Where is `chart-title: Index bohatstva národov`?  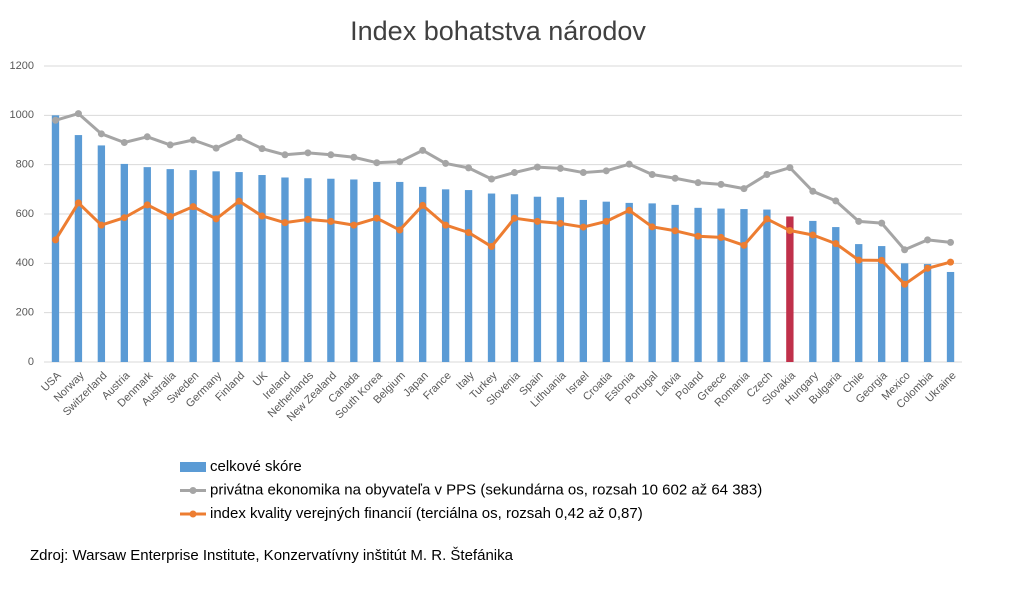
chart-title: Index bohatstva národov is located at coordinates (498, 31).